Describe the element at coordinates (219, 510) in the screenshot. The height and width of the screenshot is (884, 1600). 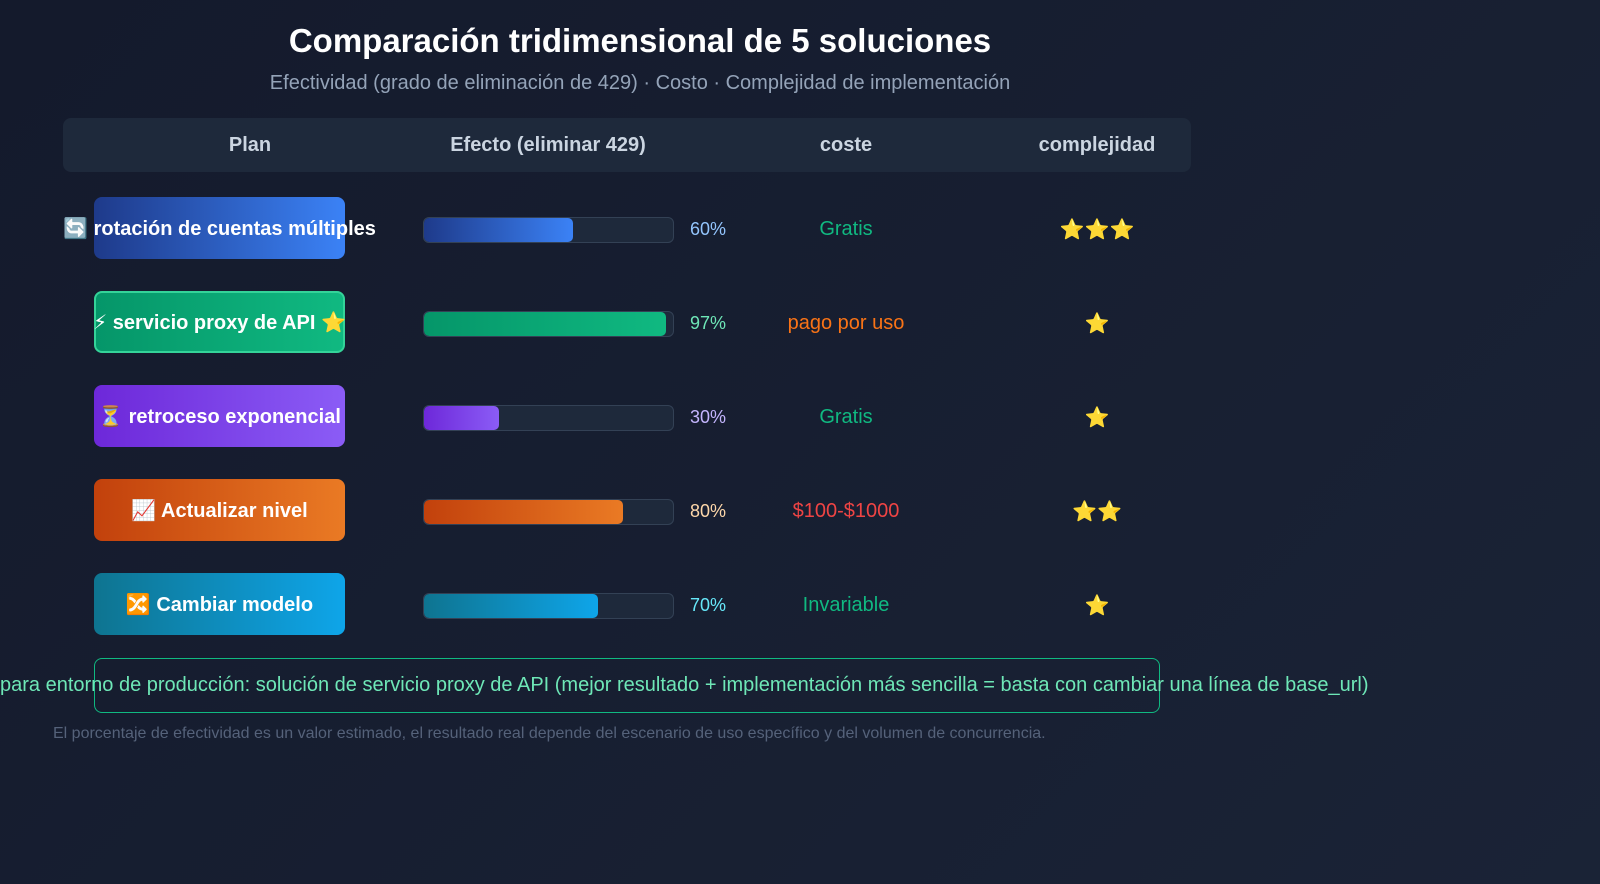
I see `plan-pill: 📈 Actualizar nivel` at that location.